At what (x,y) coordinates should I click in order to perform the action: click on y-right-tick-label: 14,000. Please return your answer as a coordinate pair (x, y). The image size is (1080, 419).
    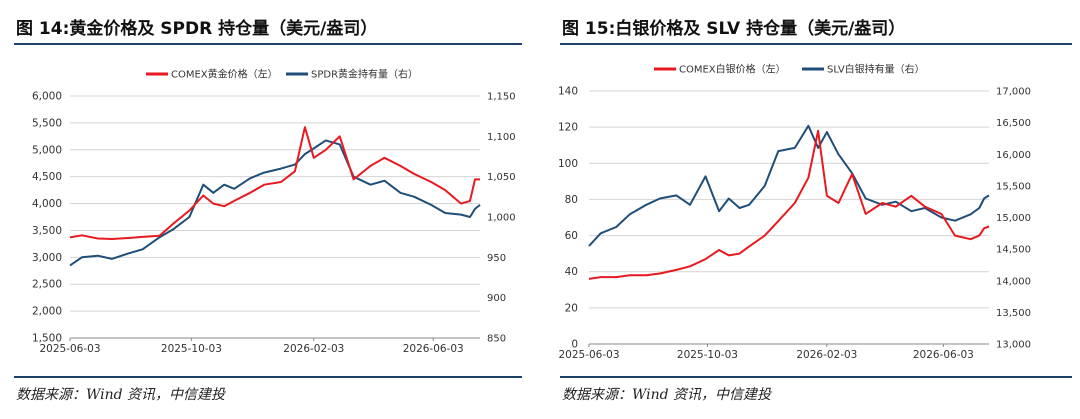
    Looking at the image, I should click on (1013, 281).